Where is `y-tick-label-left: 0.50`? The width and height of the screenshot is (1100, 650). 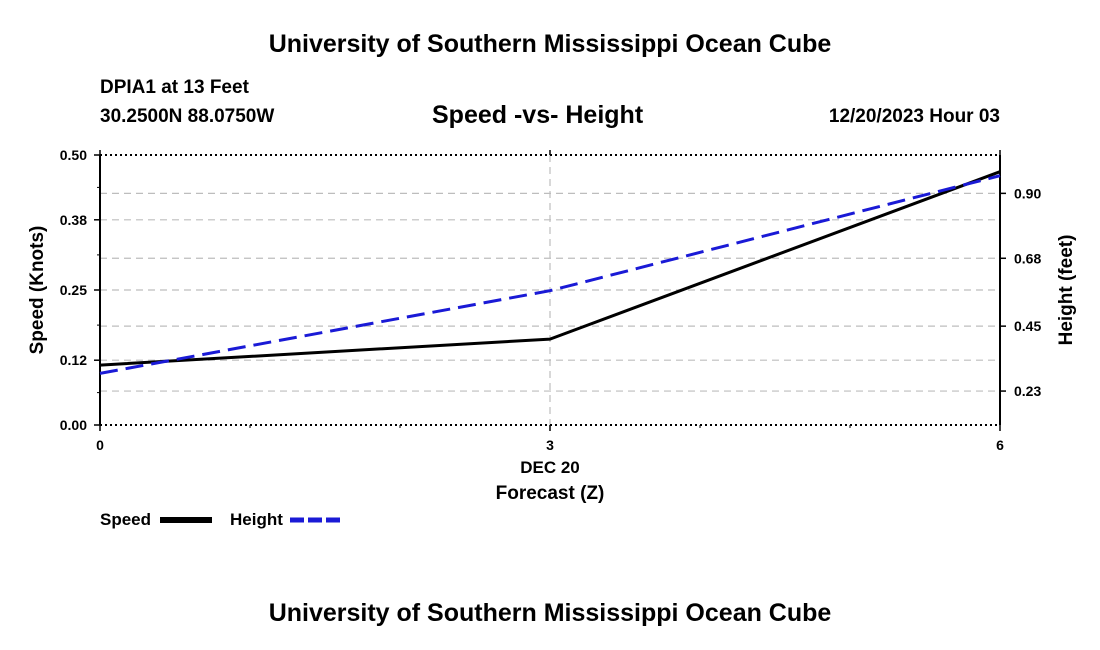 y-tick-label-left: 0.50 is located at coordinates (73, 155).